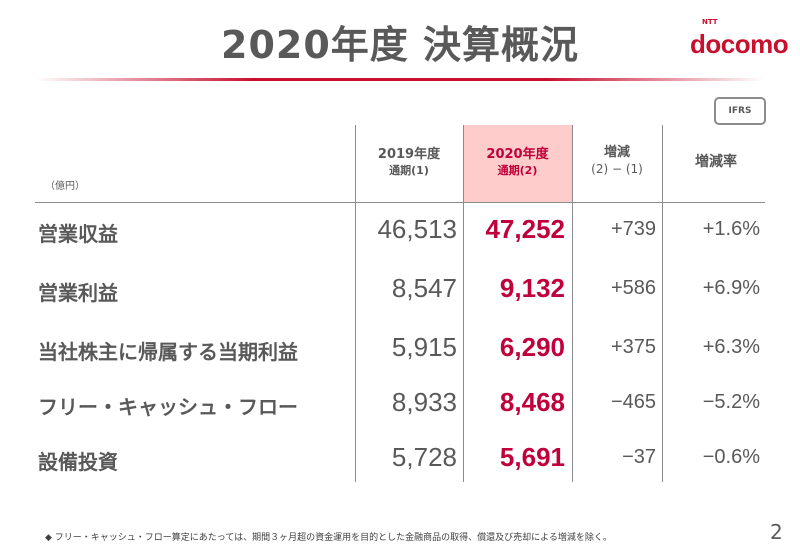 The width and height of the screenshot is (800, 553). Describe the element at coordinates (517, 154) in the screenshot. I see `header-line1: 2020年度` at that location.